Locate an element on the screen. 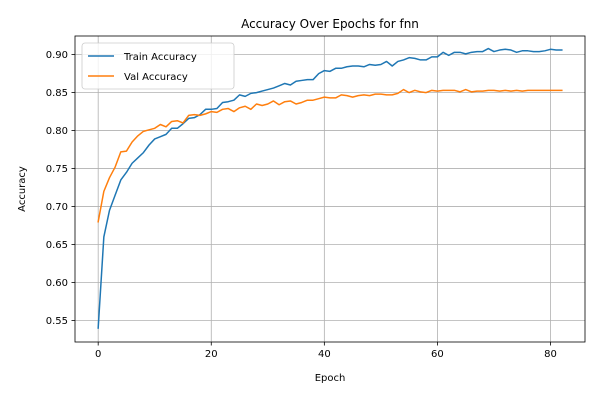 This screenshot has height=404, width=600. y-axis-label: Accuracy is located at coordinates (22, 189).